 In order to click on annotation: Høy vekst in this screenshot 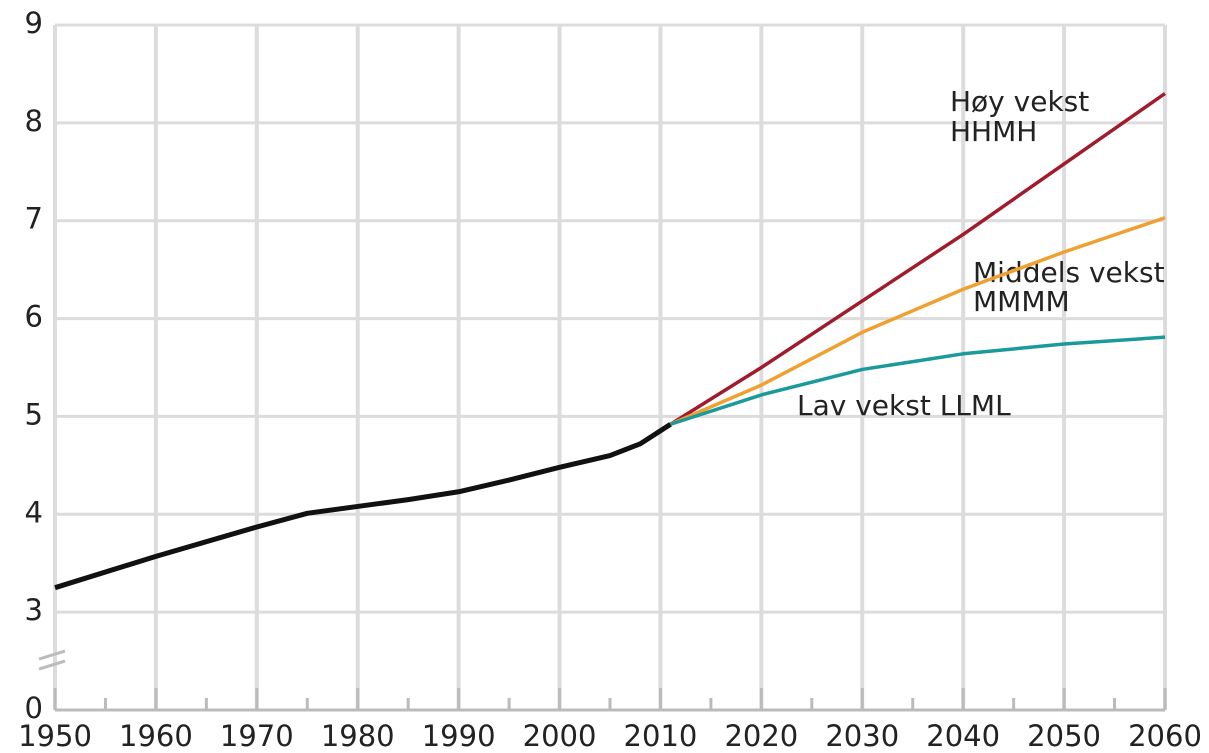, I will do `click(1019, 101)`.